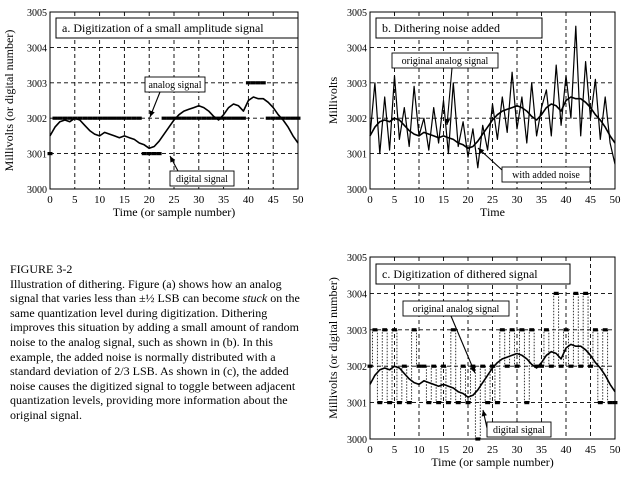 Image resolution: width=625 pixels, height=478 pixels. I want to click on annotation: with added noise, so click(534, 165).